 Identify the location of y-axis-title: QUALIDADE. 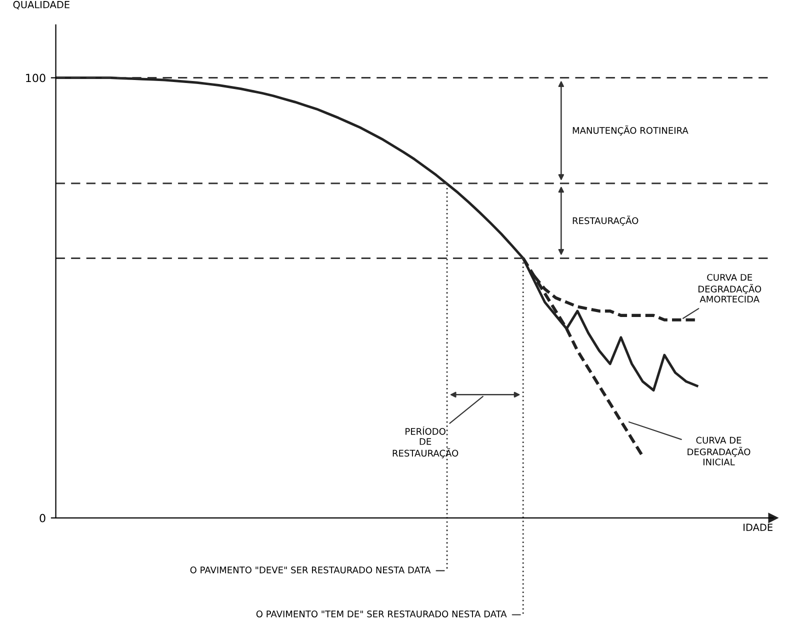
(41, 5).